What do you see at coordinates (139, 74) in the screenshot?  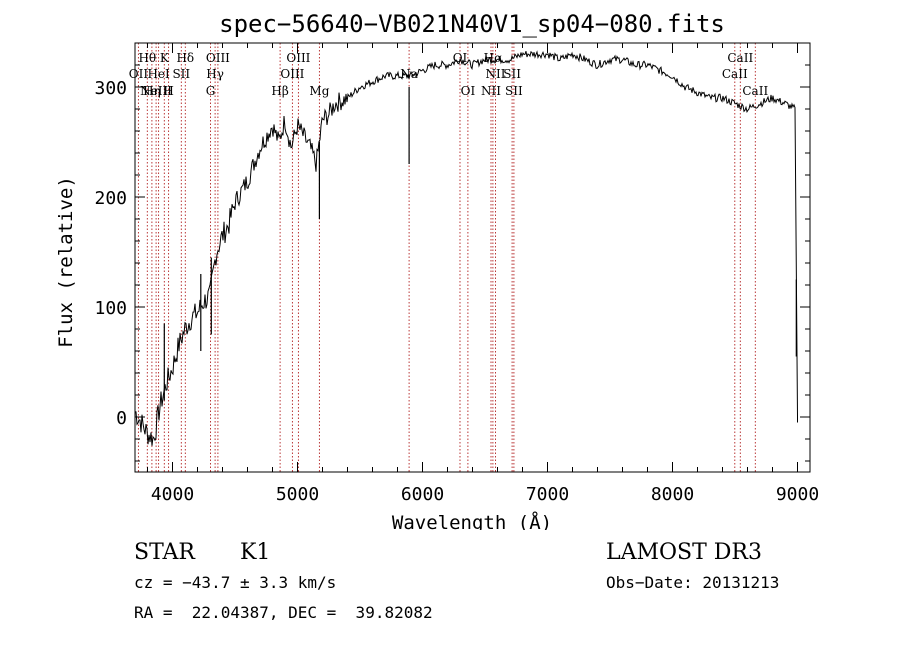 I see `emission-line-label: OII` at bounding box center [139, 74].